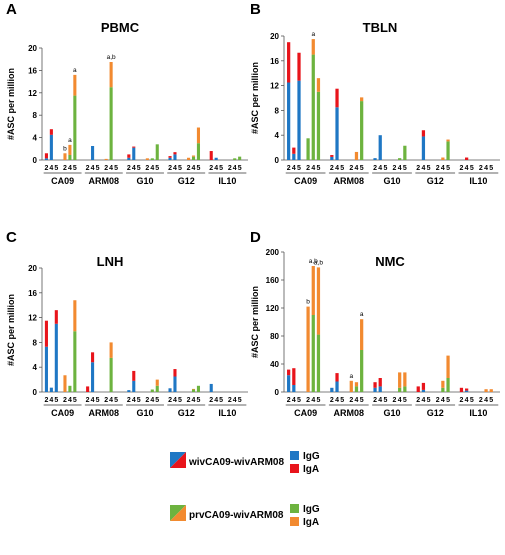 The width and height of the screenshot is (505, 555). I want to click on legend-group-label: prvCA09-wivARM08, so click(236, 515).